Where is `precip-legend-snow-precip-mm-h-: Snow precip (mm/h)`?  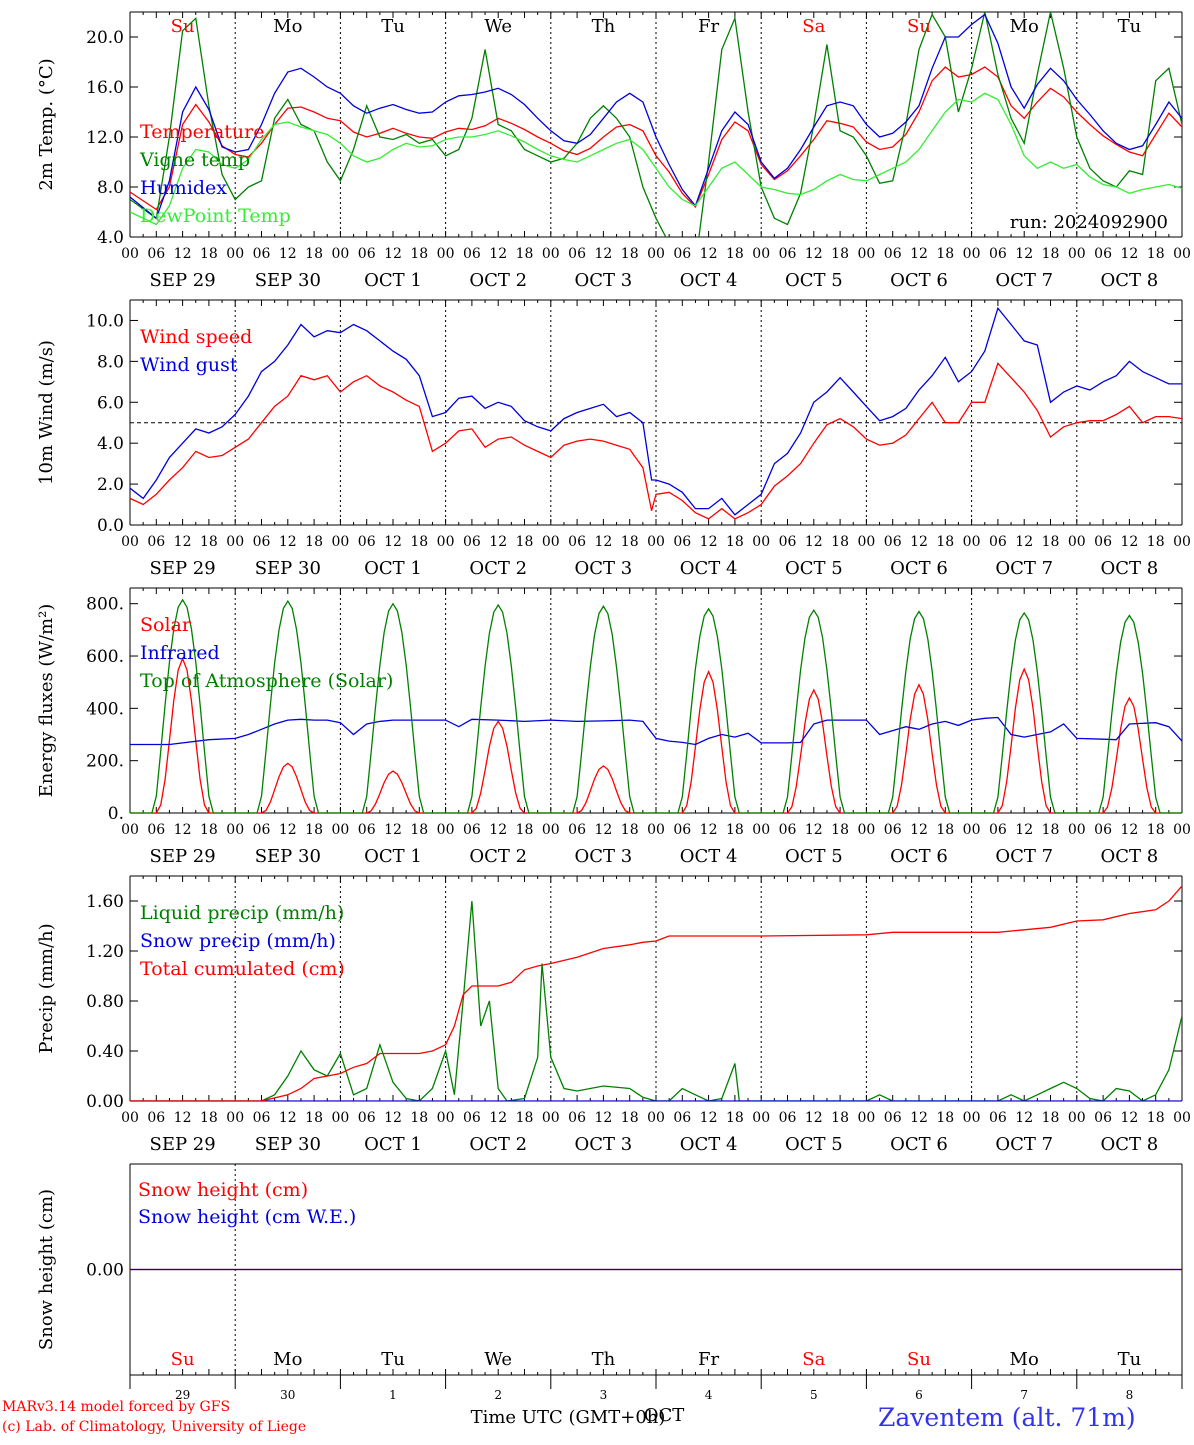
precip-legend-snow-precip-mm-h-: Snow precip (mm/h) is located at coordinates (238, 941).